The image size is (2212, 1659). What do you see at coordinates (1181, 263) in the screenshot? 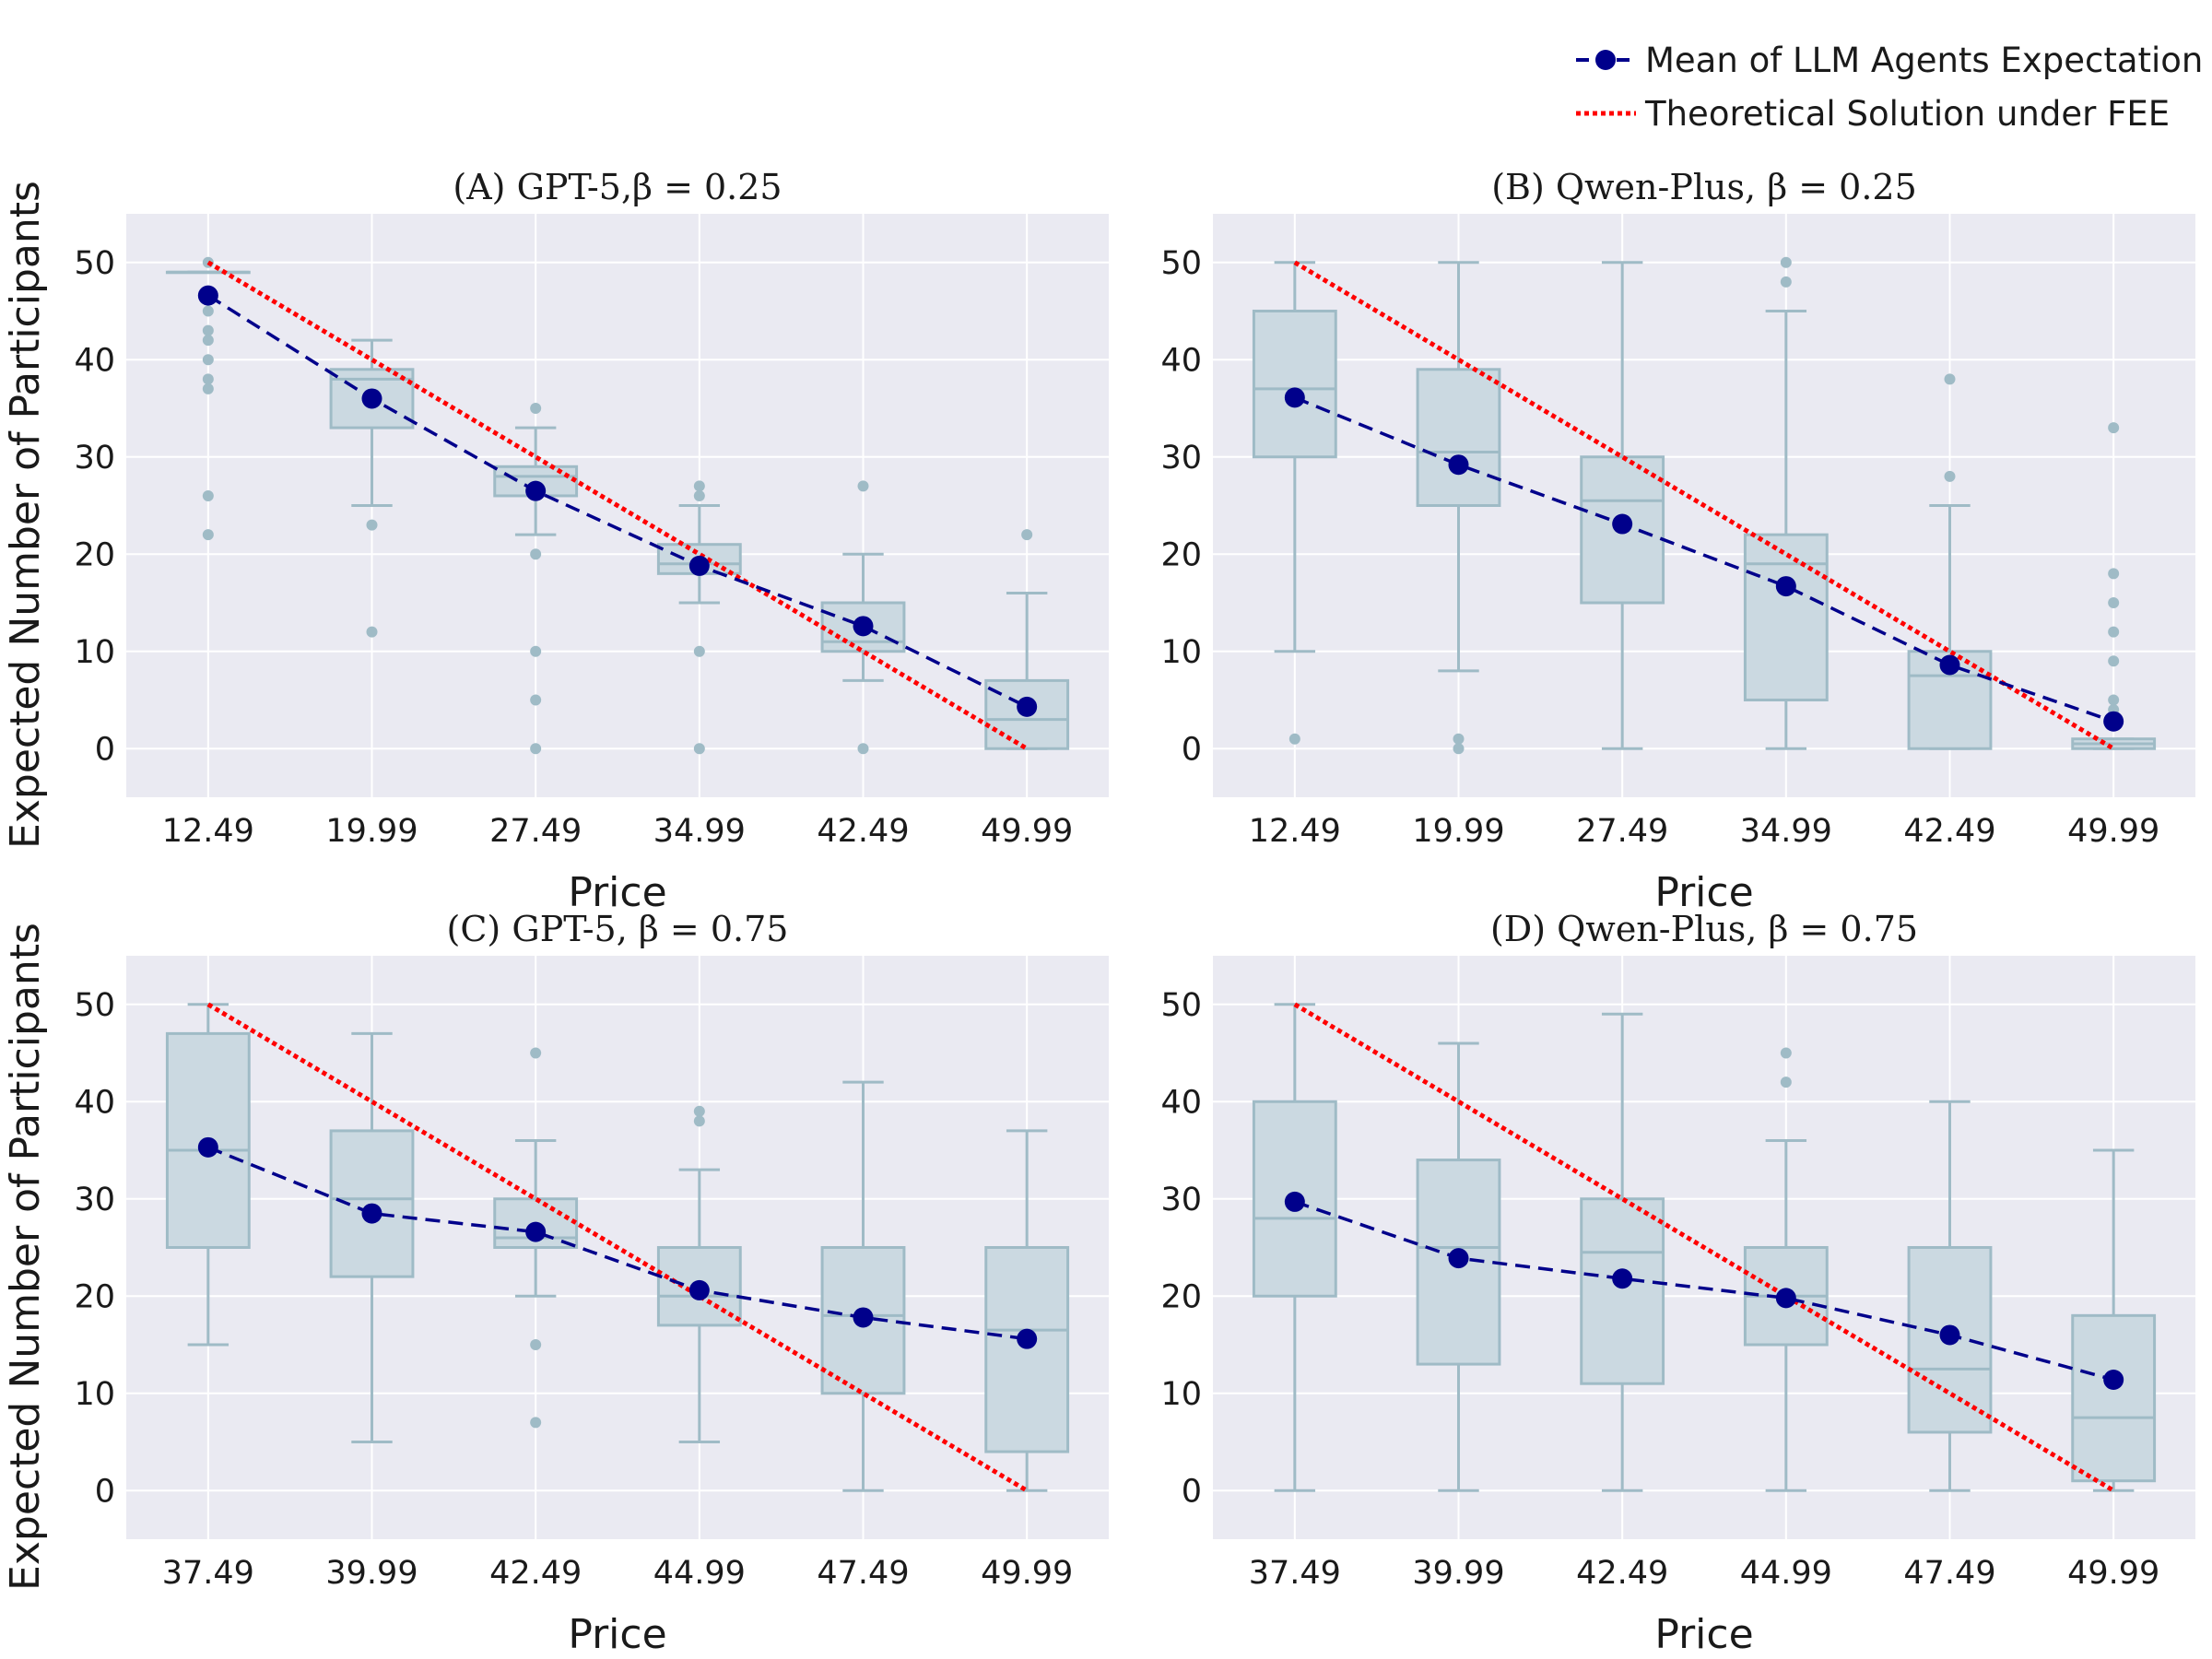
I see `y-tick-label: 50` at bounding box center [1181, 263].